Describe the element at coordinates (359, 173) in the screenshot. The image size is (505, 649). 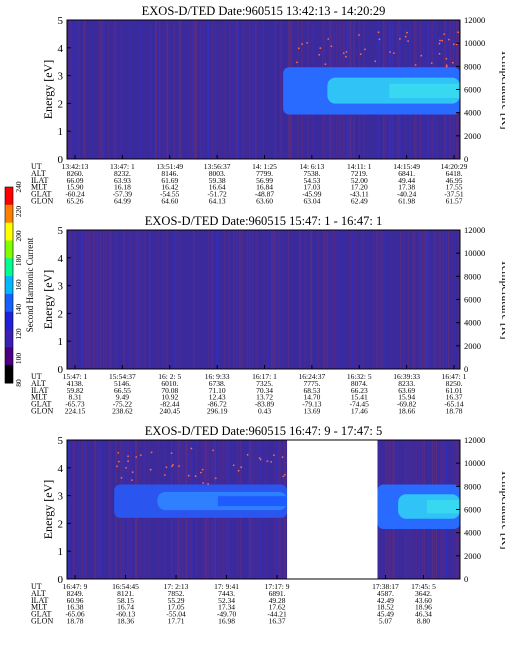
I see `table-cell: 7219.` at that location.